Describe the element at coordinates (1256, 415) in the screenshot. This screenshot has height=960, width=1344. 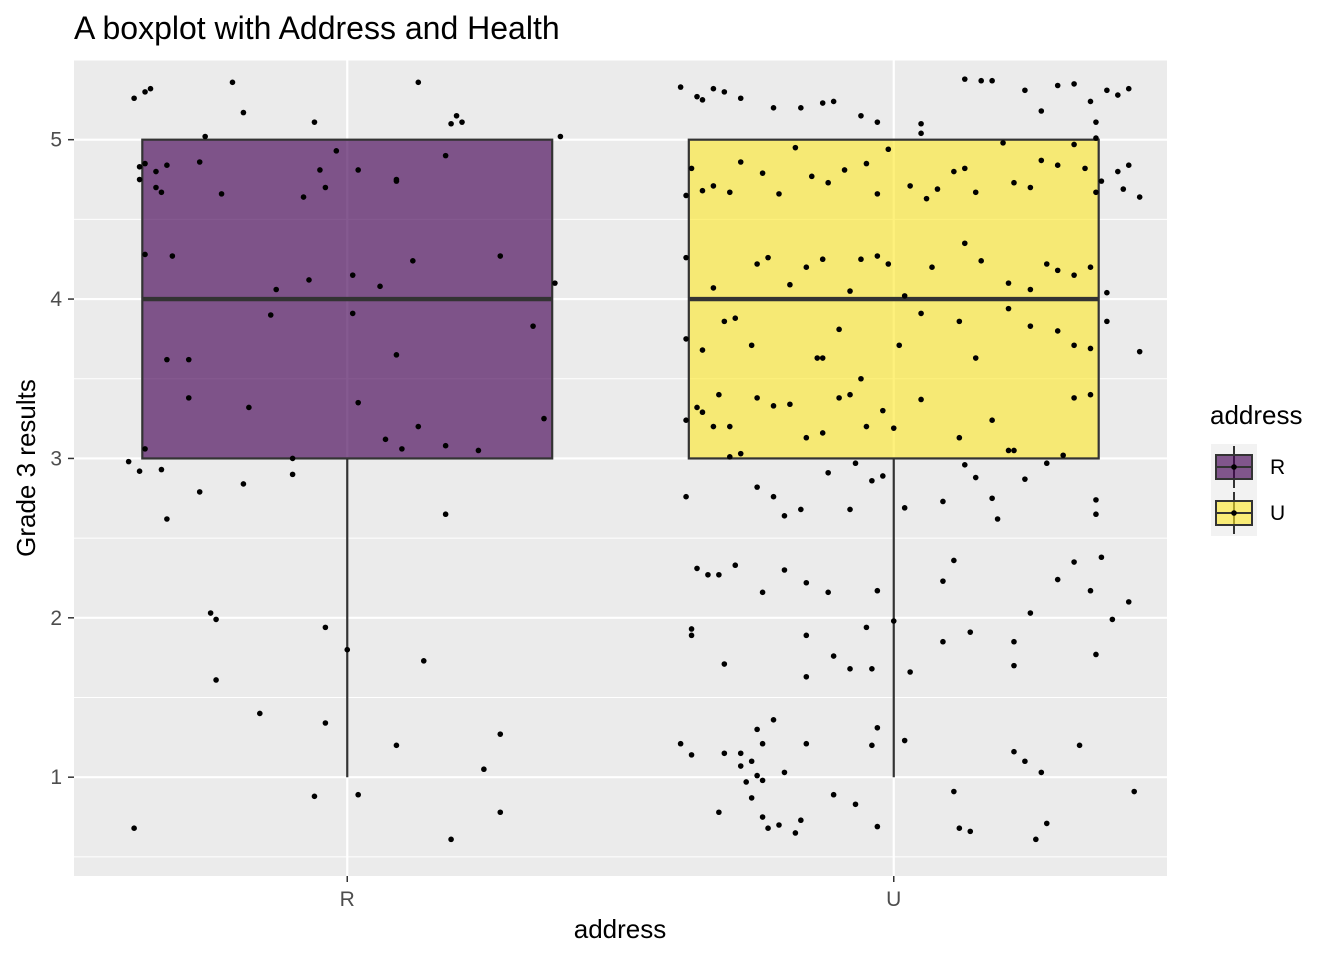
I see `legend-title: address` at that location.